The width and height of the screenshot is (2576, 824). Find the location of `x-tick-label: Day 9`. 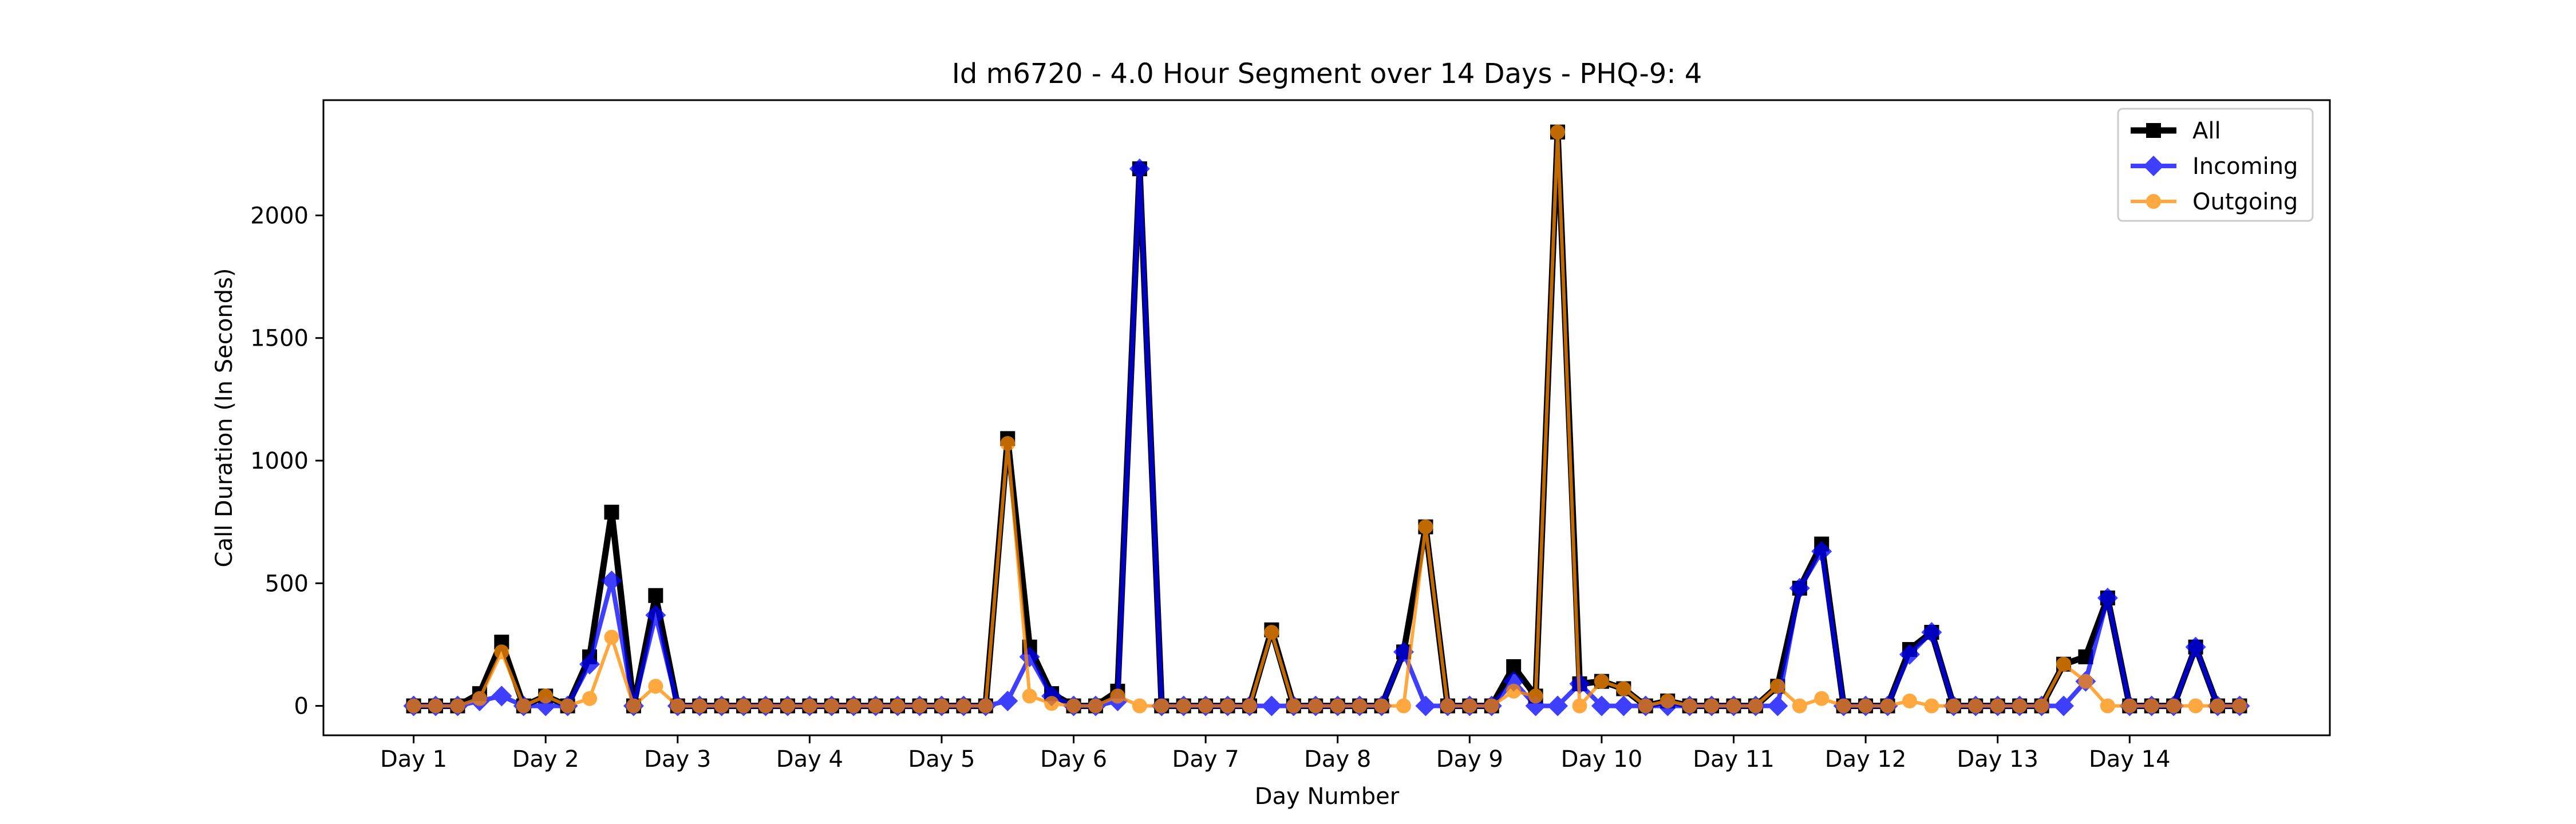

x-tick-label: Day 9 is located at coordinates (1469, 759).